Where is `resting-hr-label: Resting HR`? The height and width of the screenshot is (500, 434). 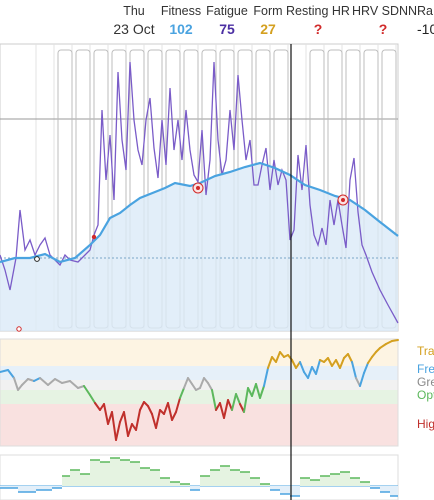 resting-hr-label: Resting HR is located at coordinates (318, 11).